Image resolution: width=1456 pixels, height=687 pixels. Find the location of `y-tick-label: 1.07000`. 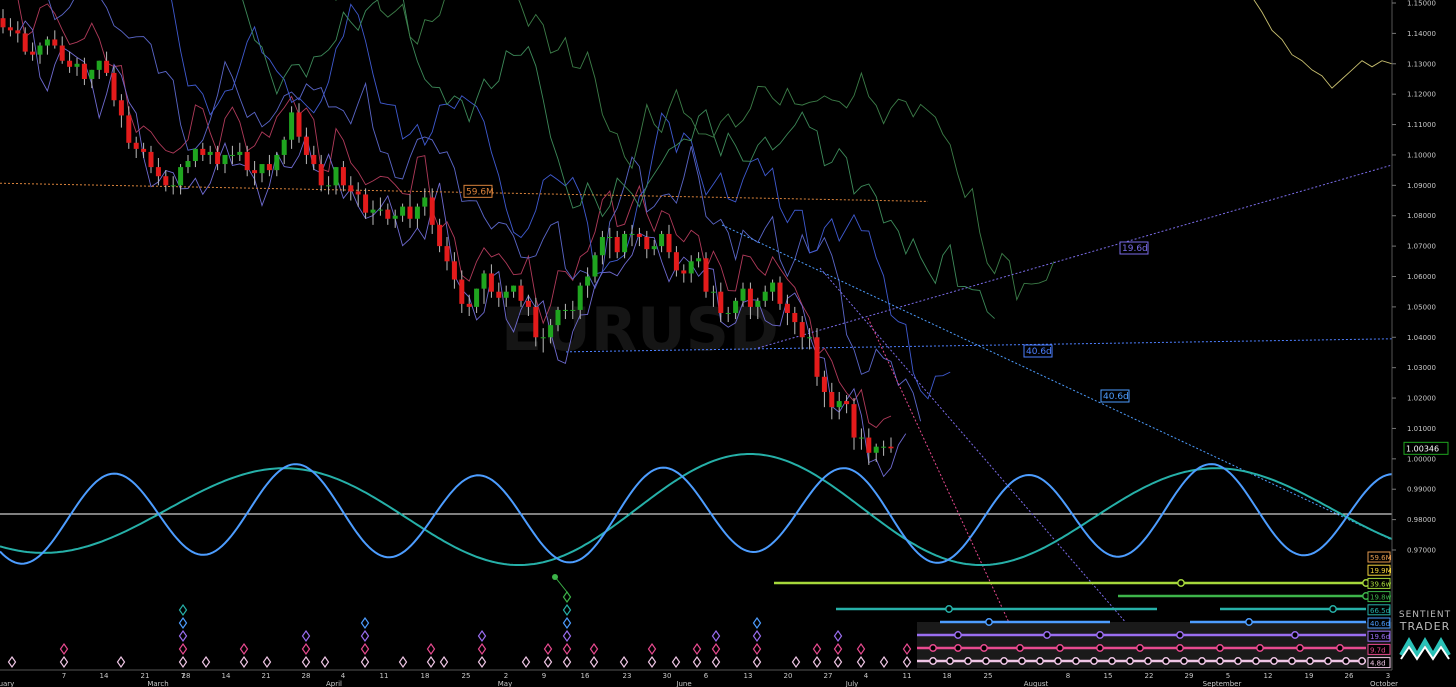

y-tick-label: 1.07000 is located at coordinates (1421, 247).